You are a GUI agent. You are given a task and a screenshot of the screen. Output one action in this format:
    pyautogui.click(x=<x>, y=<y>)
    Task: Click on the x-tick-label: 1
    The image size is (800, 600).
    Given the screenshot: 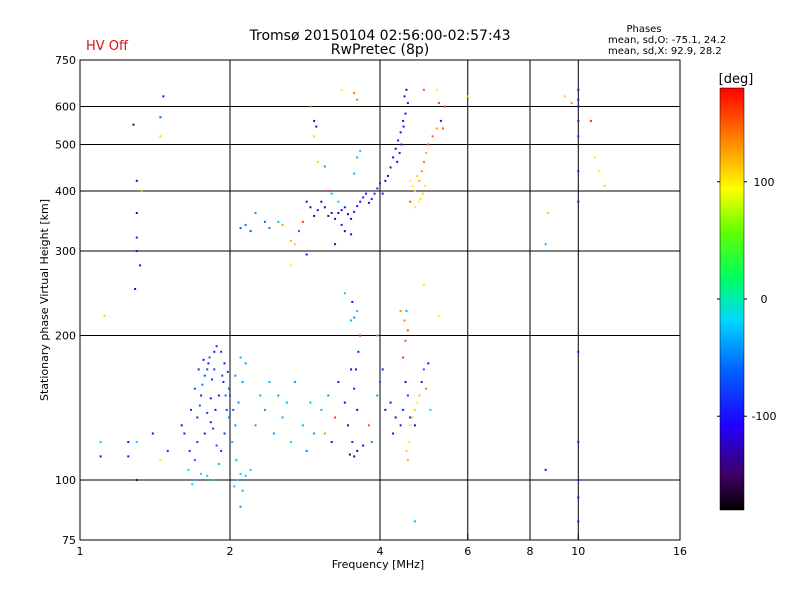 What is the action you would take?
    pyautogui.click(x=80, y=551)
    